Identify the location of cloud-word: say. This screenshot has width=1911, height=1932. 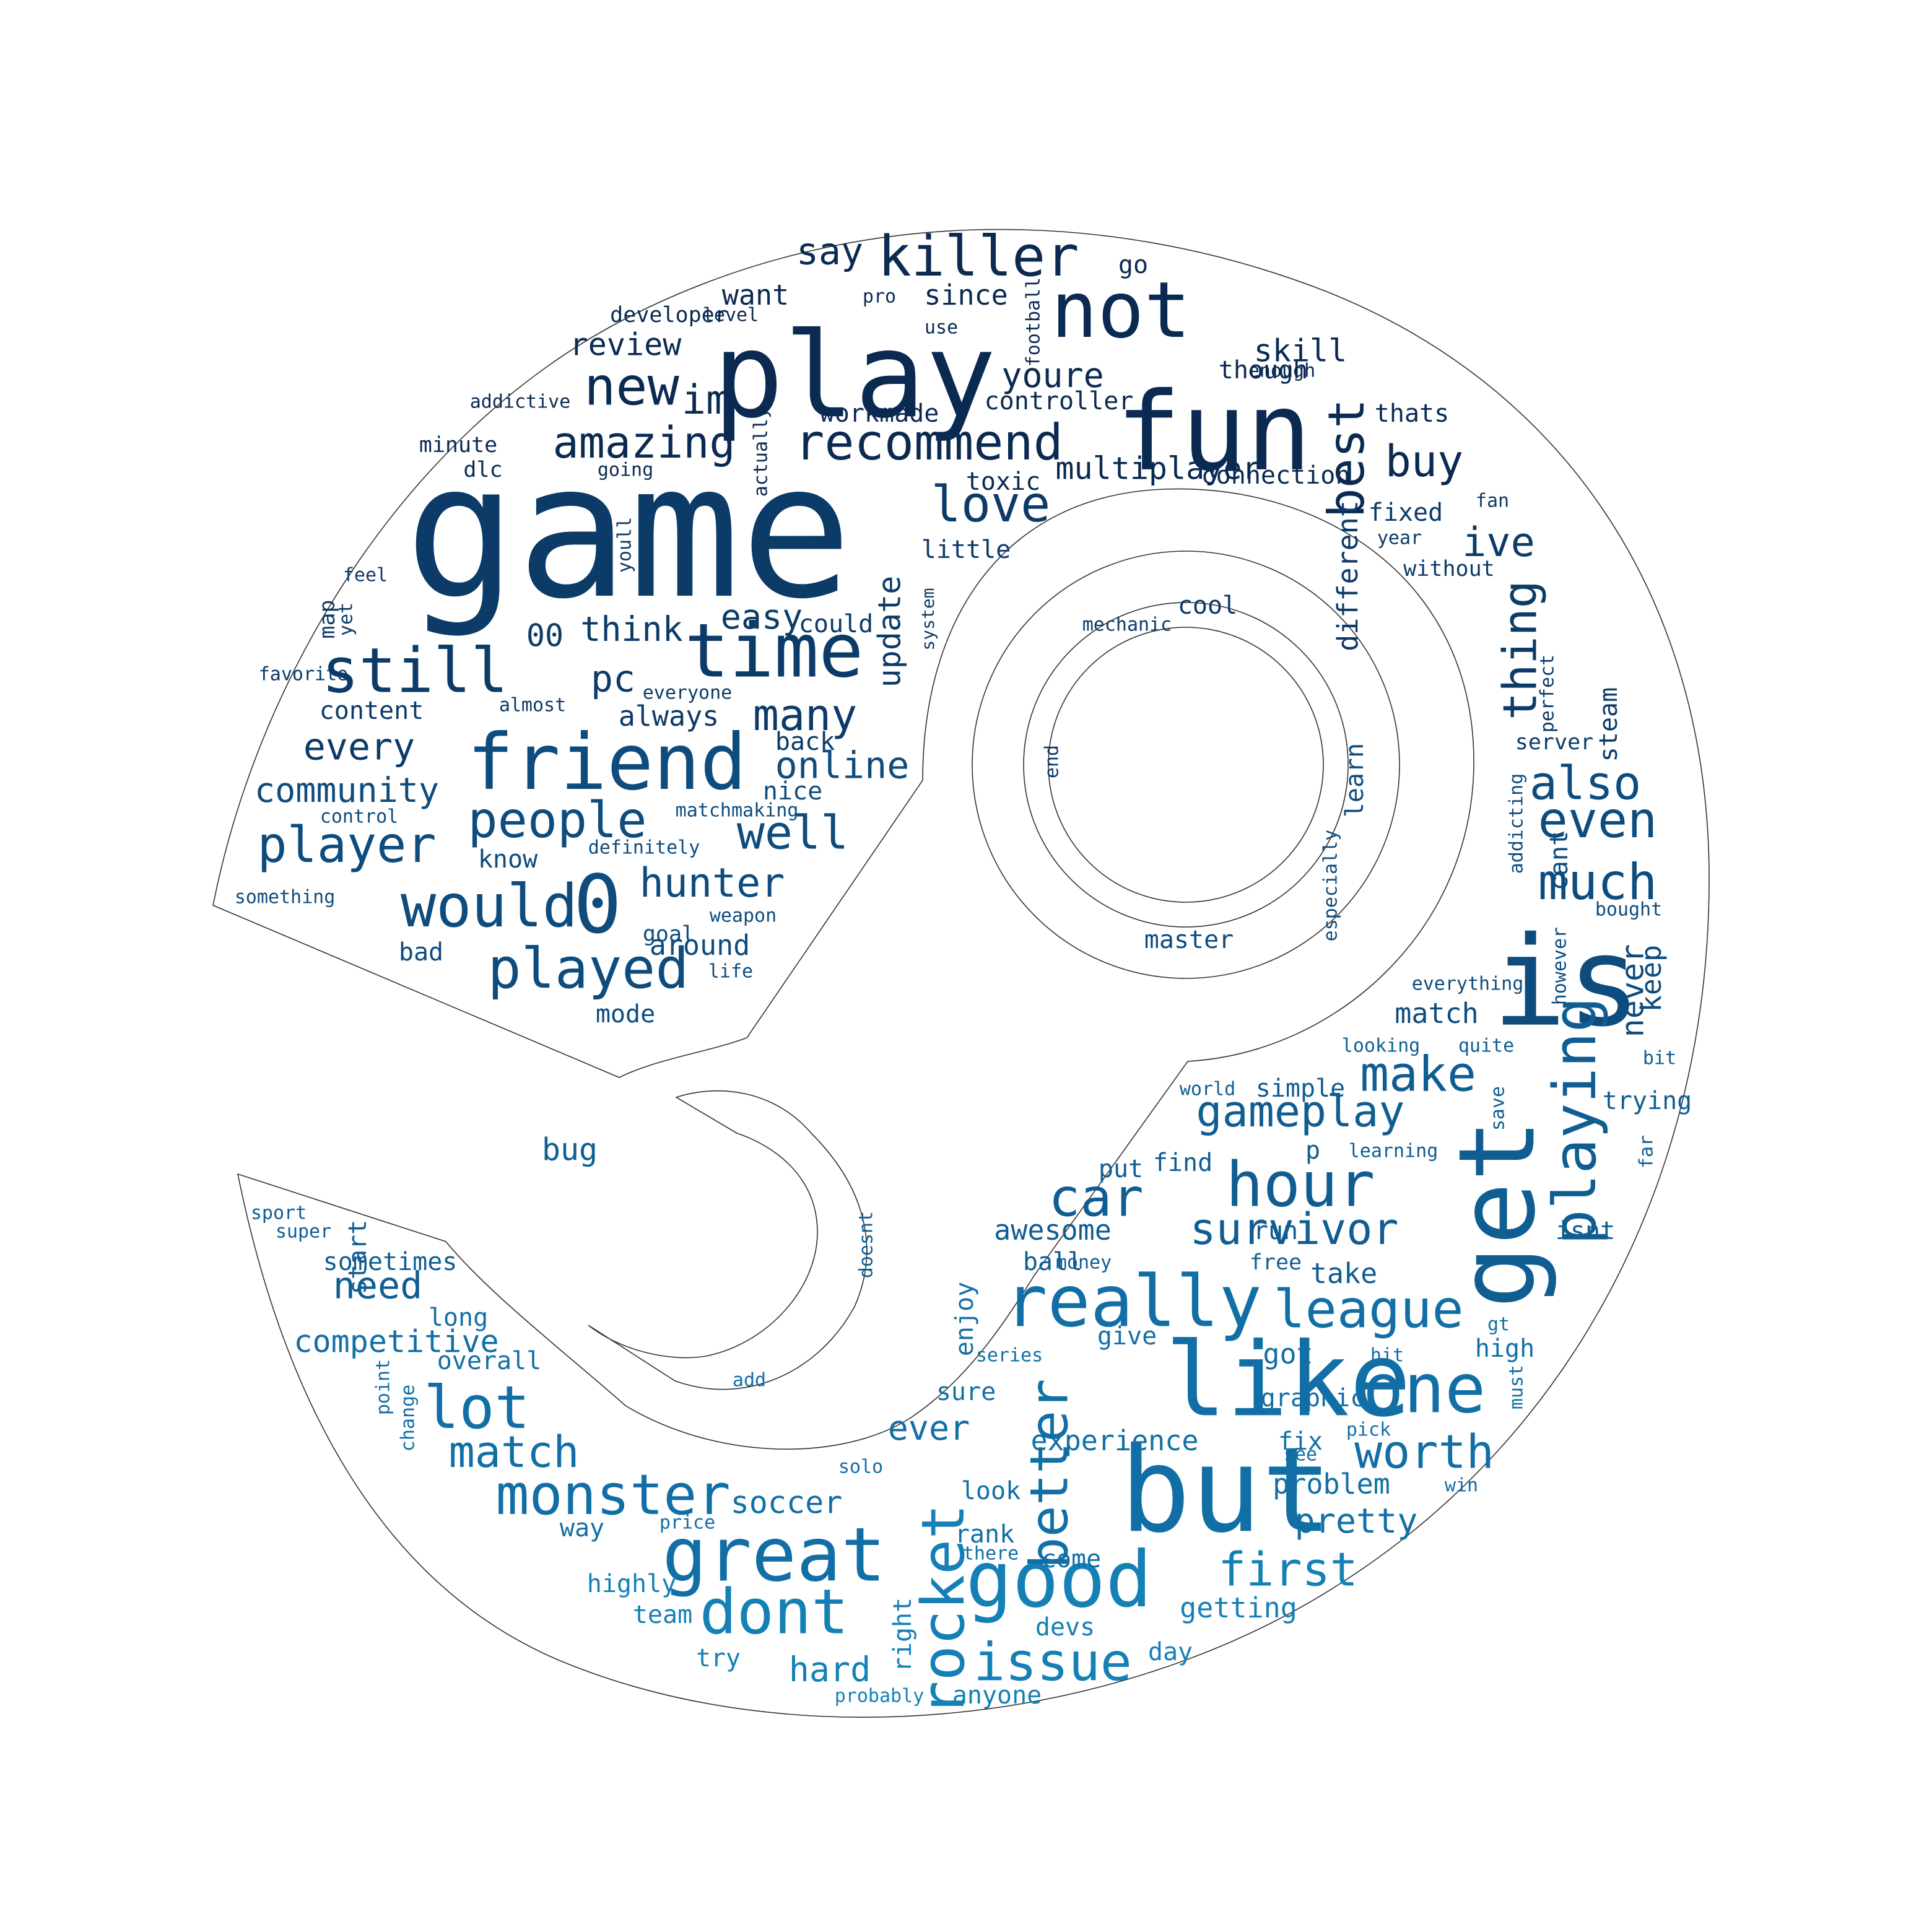
(830, 252).